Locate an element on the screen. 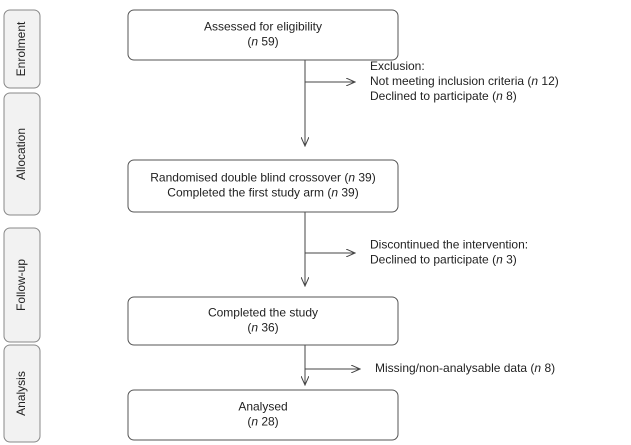 The height and width of the screenshot is (445, 631). stage-label: Analysis is located at coordinates (21, 393).